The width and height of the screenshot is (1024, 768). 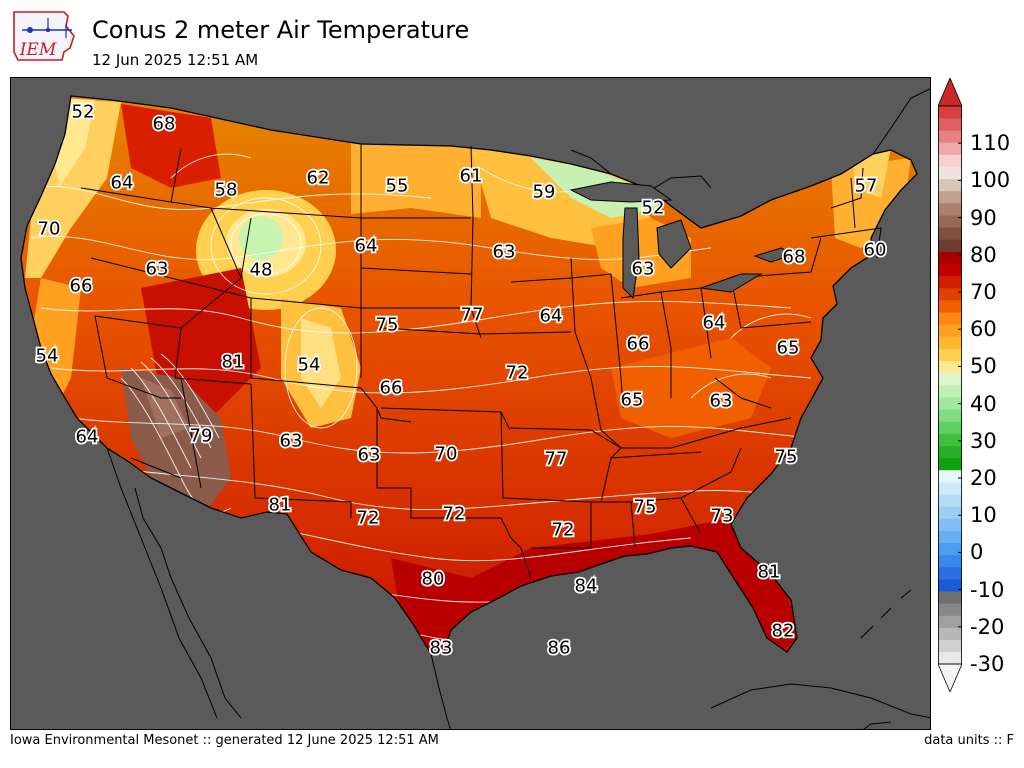 What do you see at coordinates (280, 505) in the screenshot?
I see `temp-label-40: 81` at bounding box center [280, 505].